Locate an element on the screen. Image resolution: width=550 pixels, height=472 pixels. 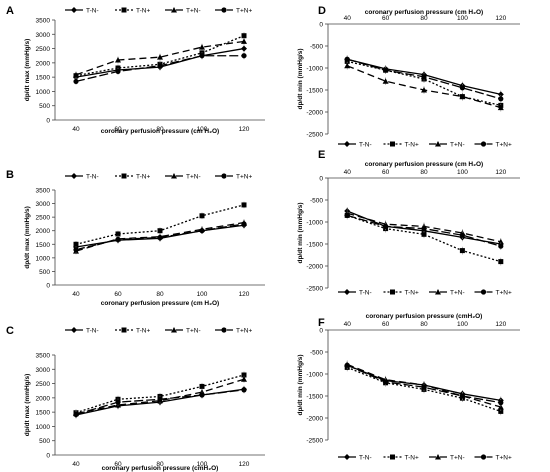
panel-label: E is located at coordinates (321, 155).